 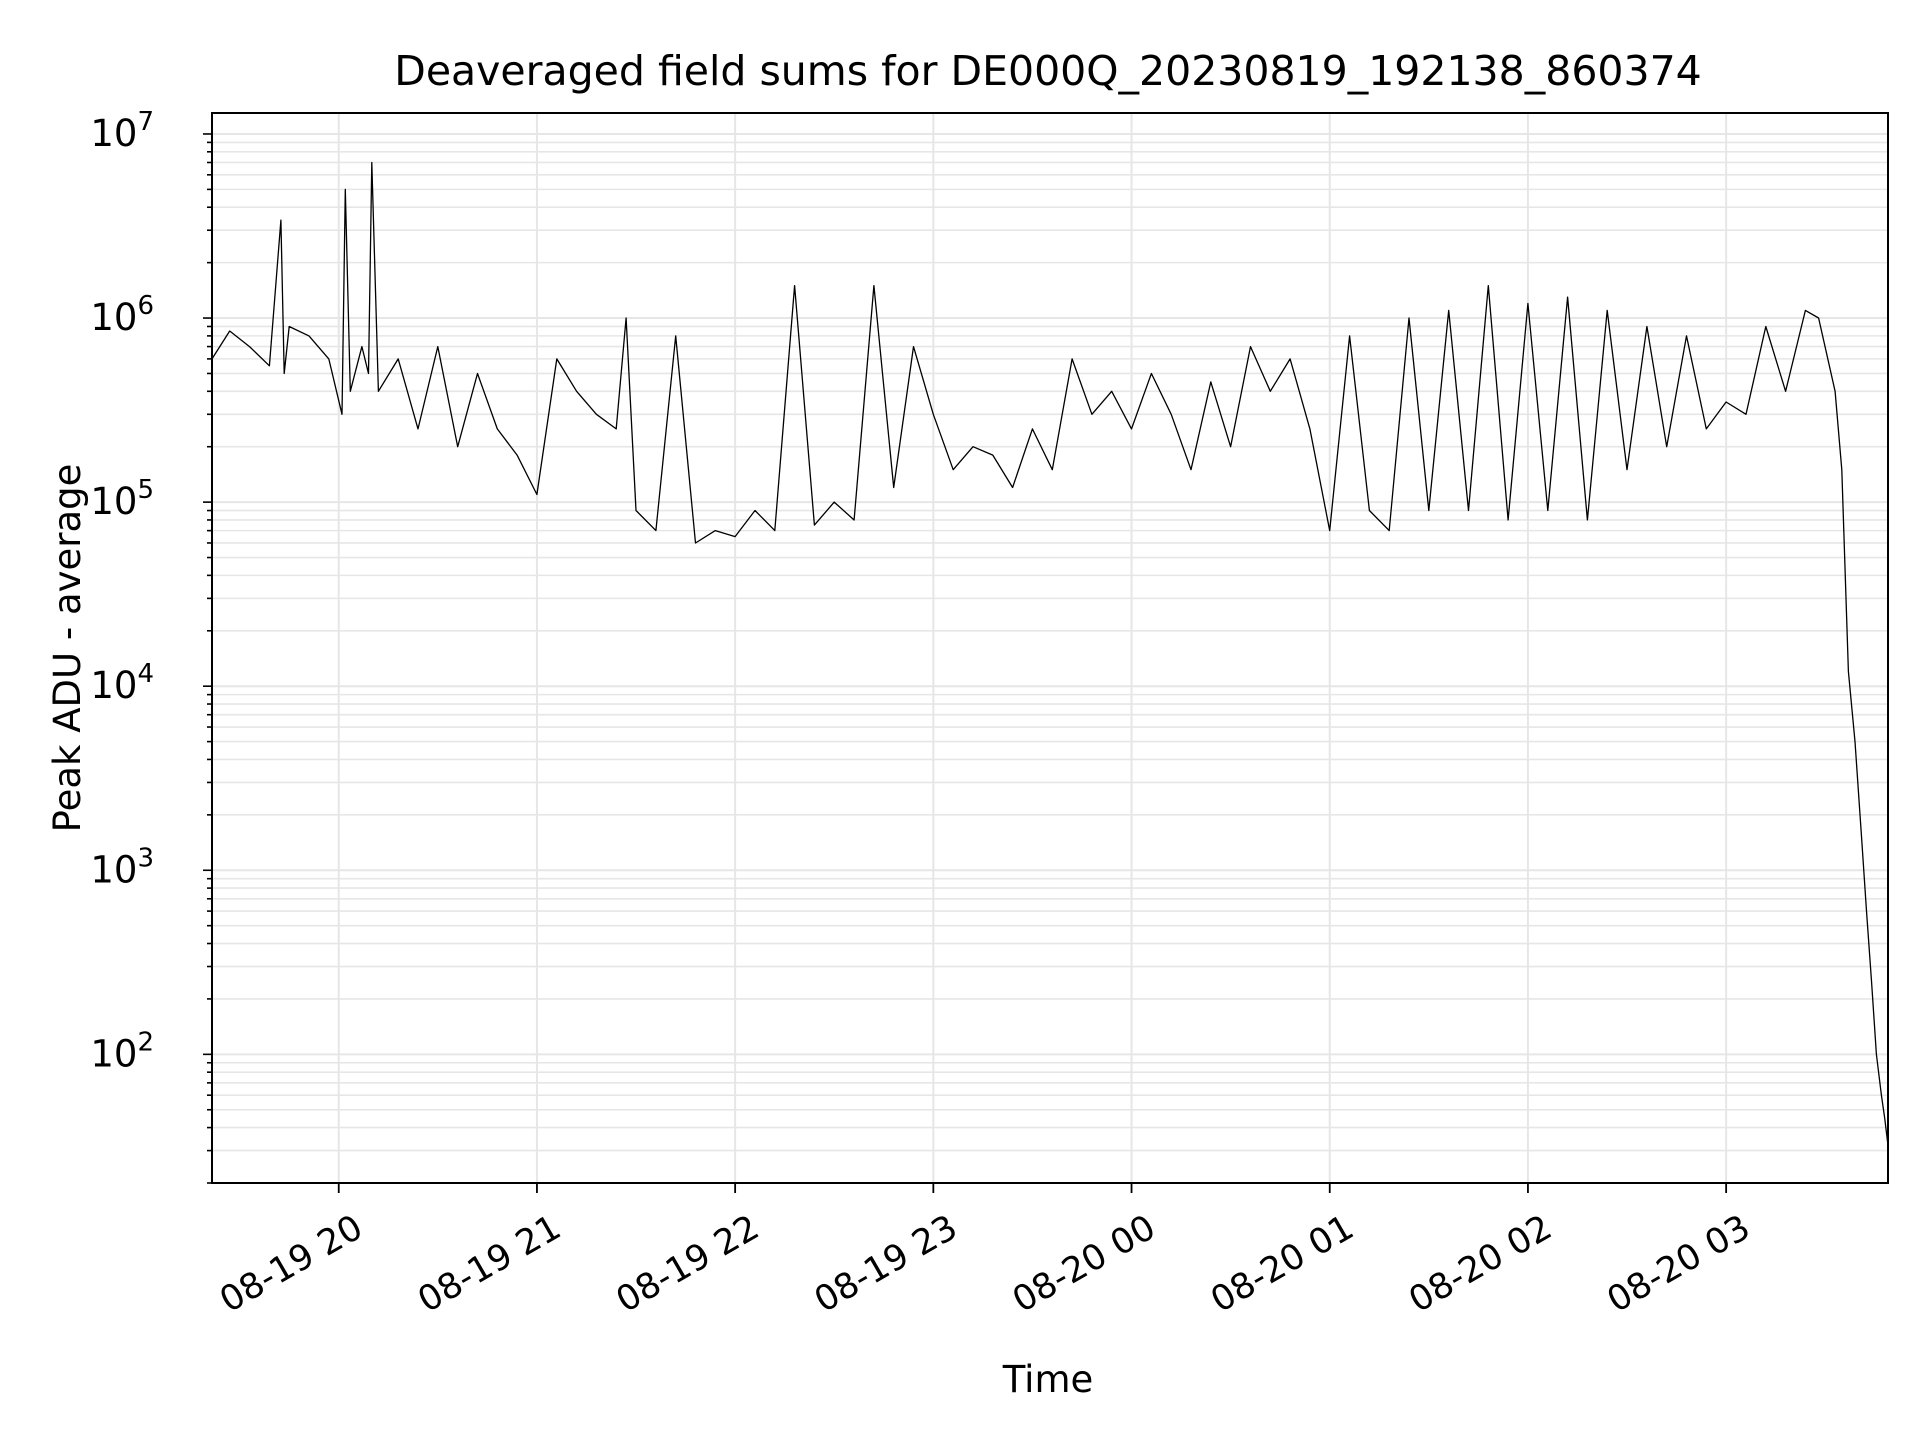 I want to click on y-tick-label: 106, so click(x=122, y=315).